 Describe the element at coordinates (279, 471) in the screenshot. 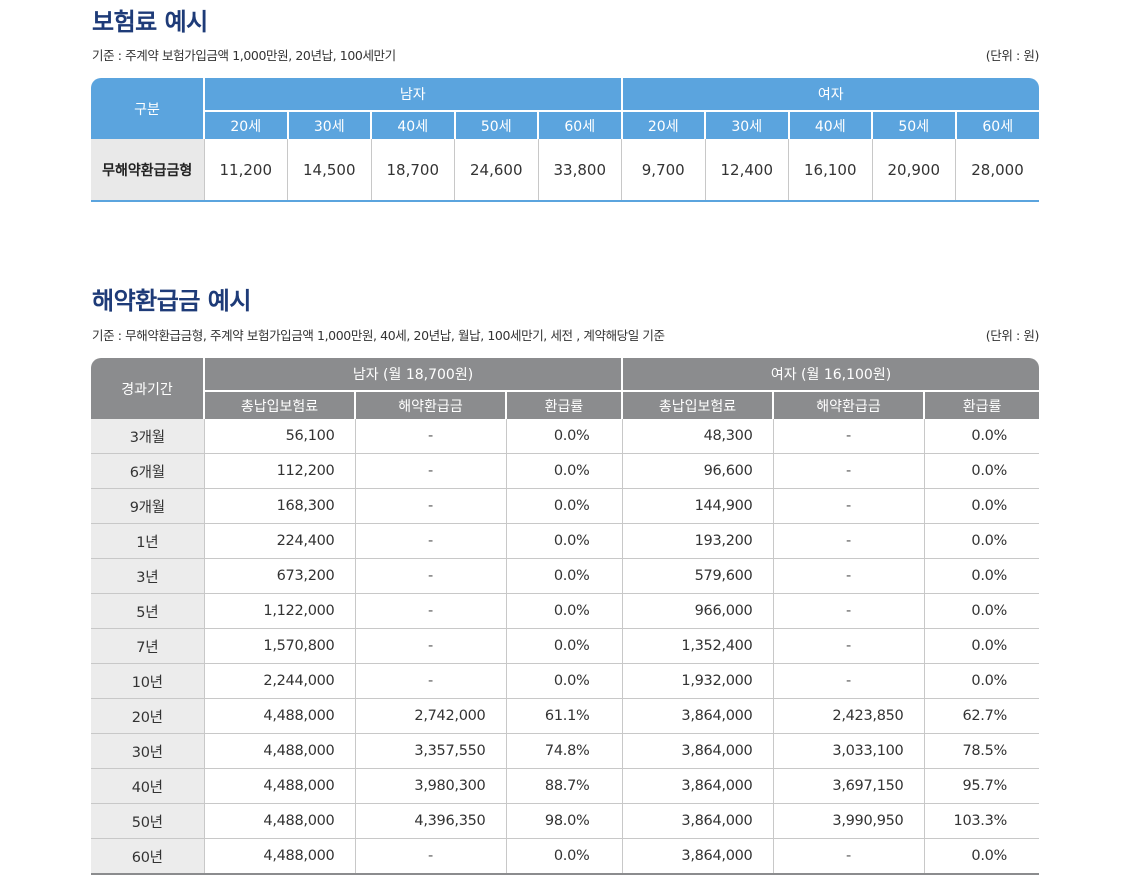

I see `male-total-premium-cell: 112,200` at that location.